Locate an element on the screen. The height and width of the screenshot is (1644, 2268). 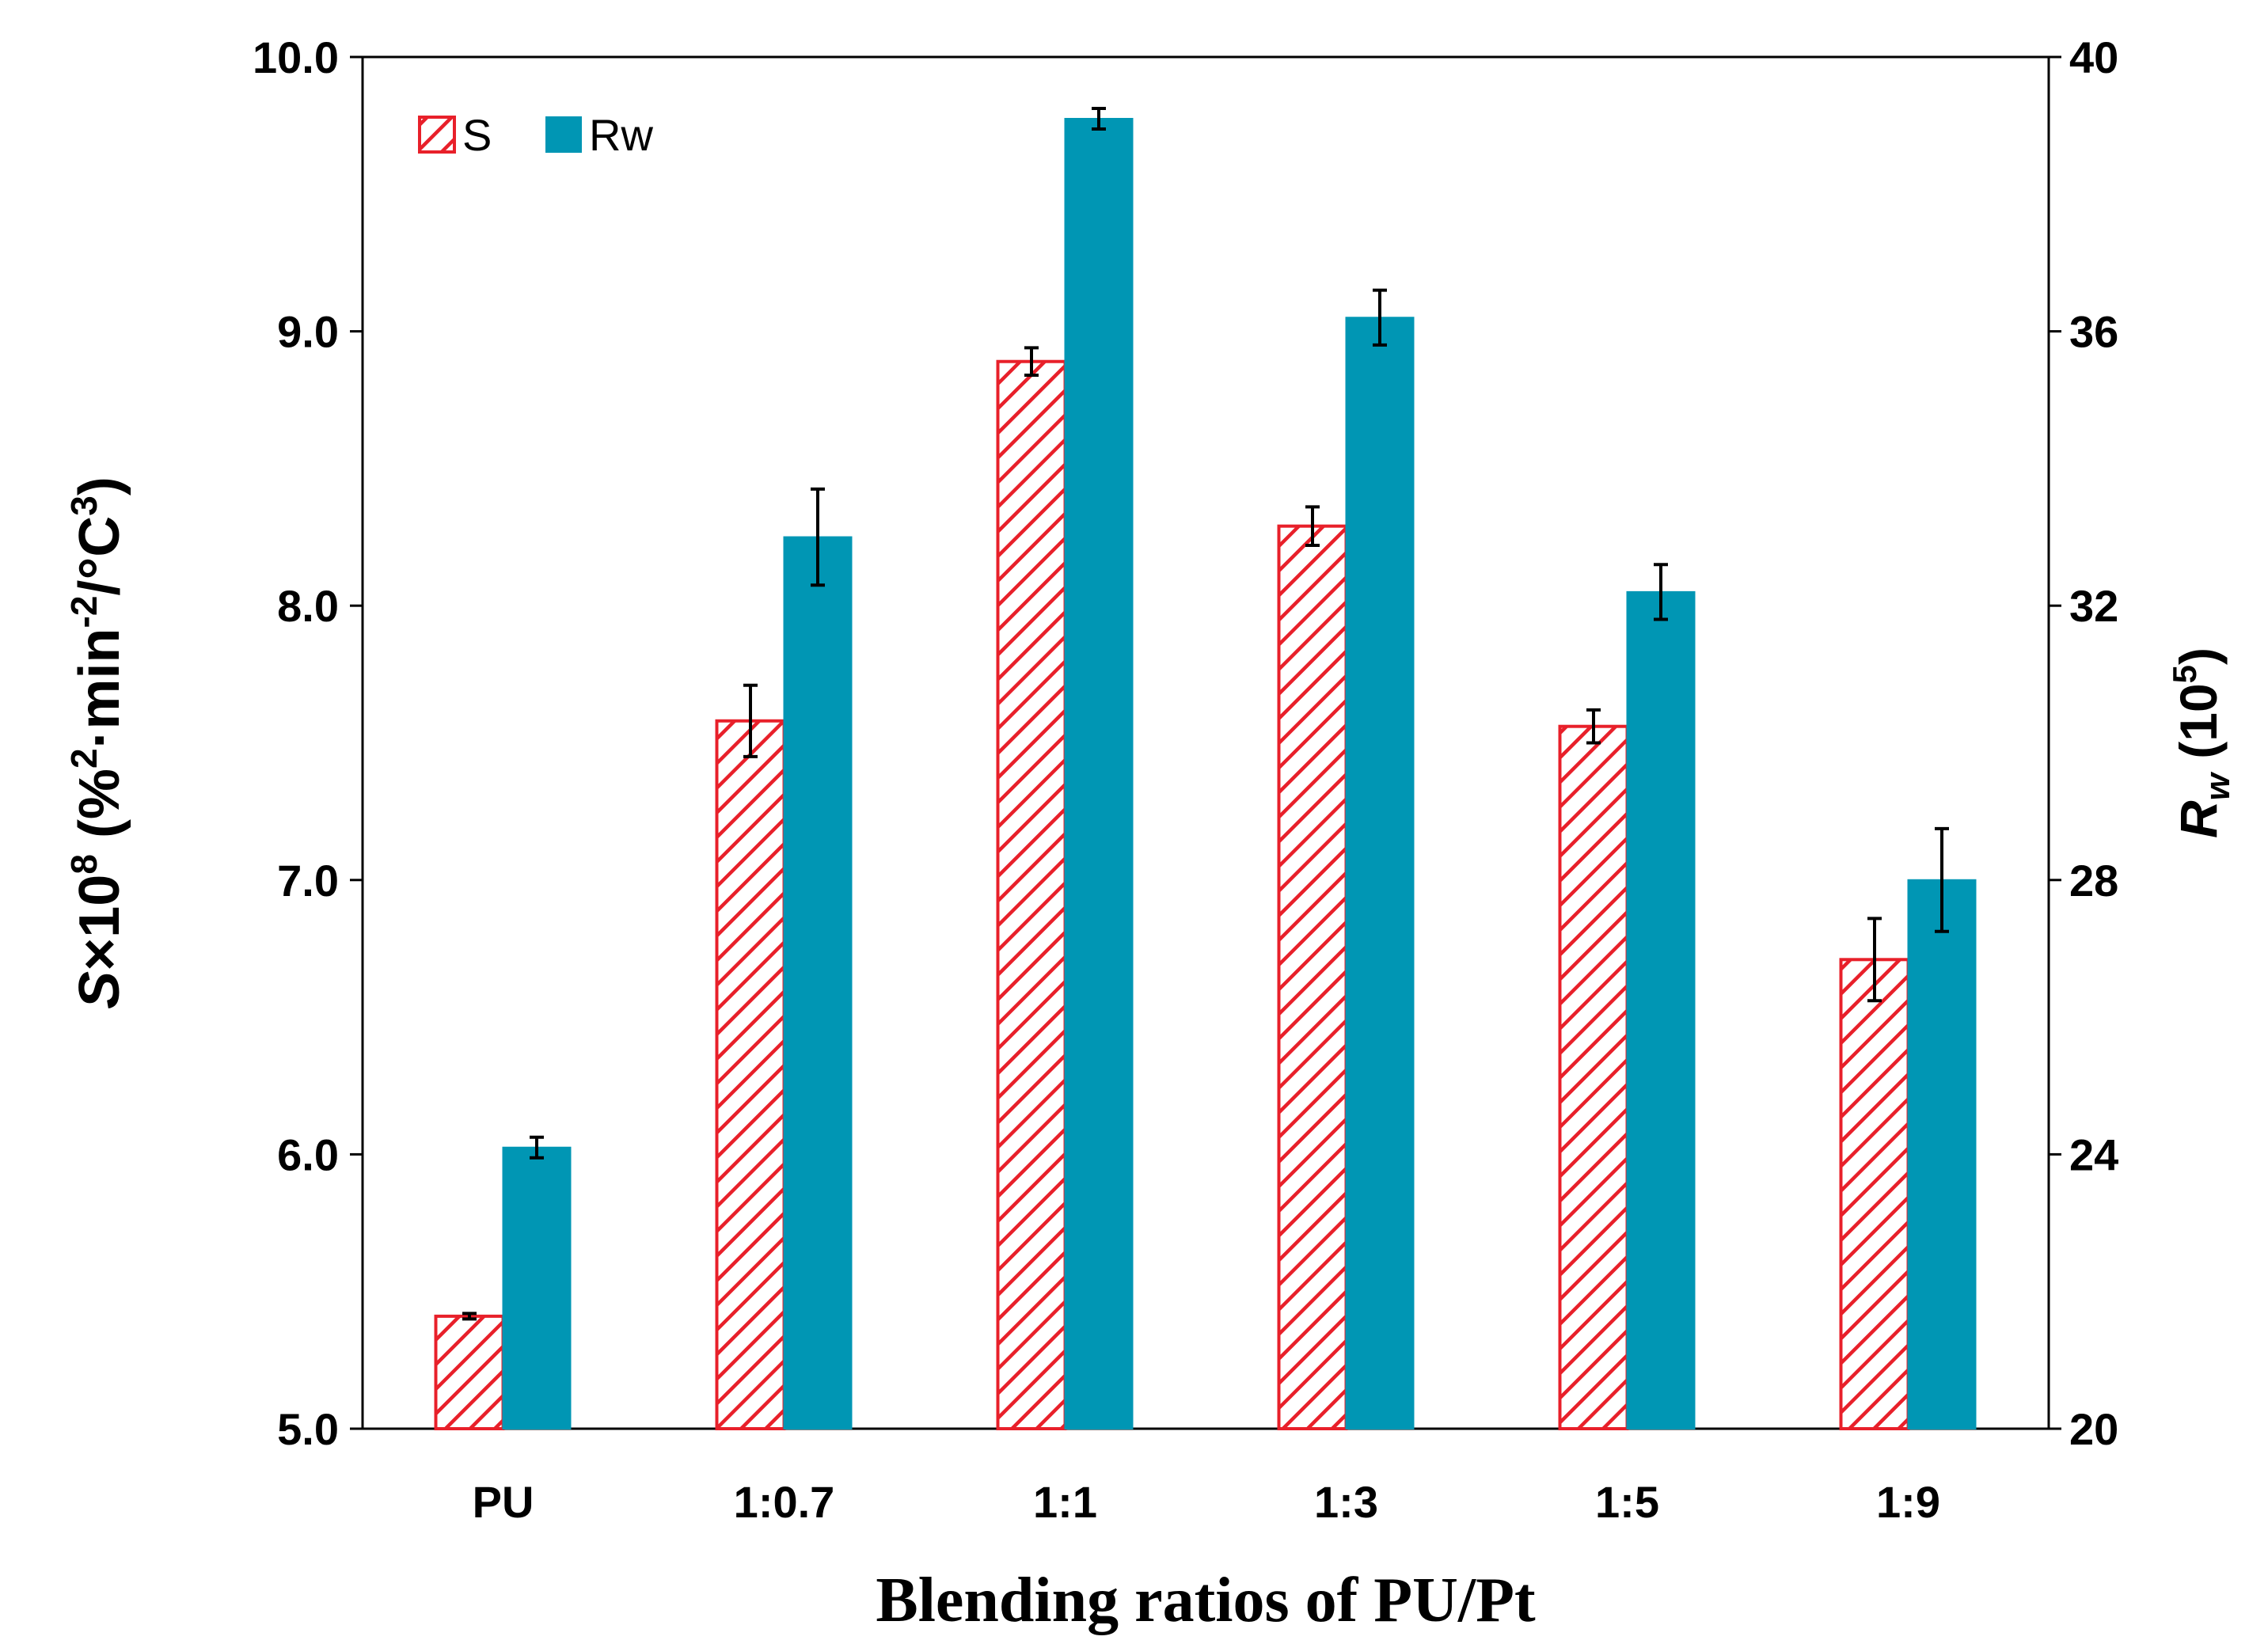
right-y-tick-label: 28 is located at coordinates (2093, 881).